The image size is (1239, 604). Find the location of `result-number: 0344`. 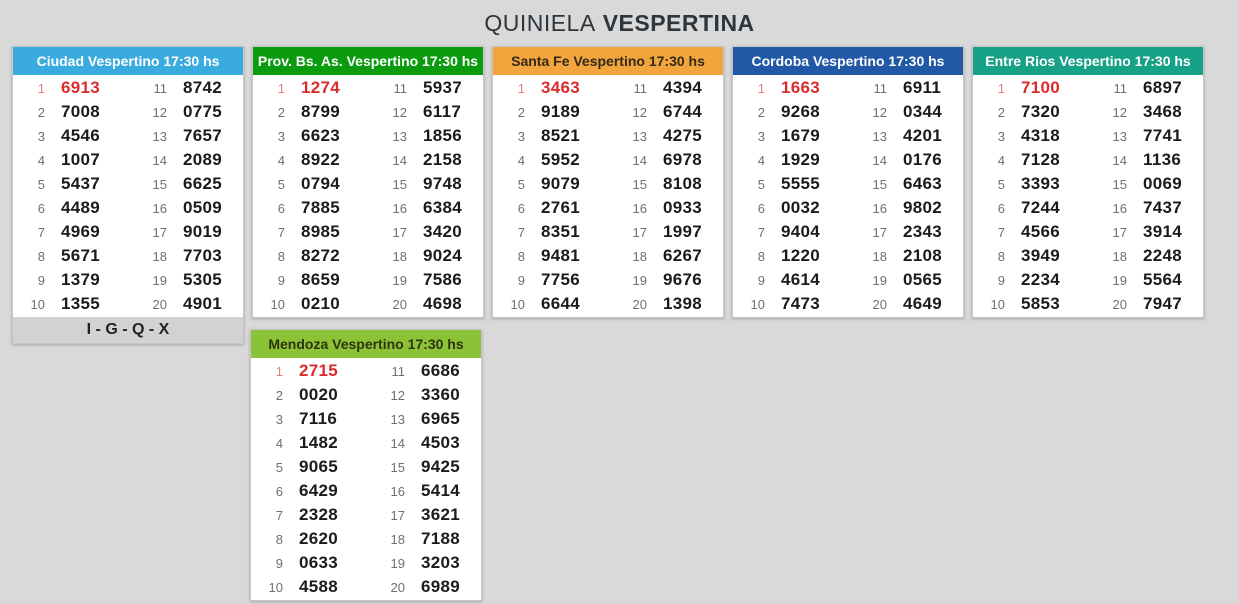

result-number: 0344 is located at coordinates (923, 111).